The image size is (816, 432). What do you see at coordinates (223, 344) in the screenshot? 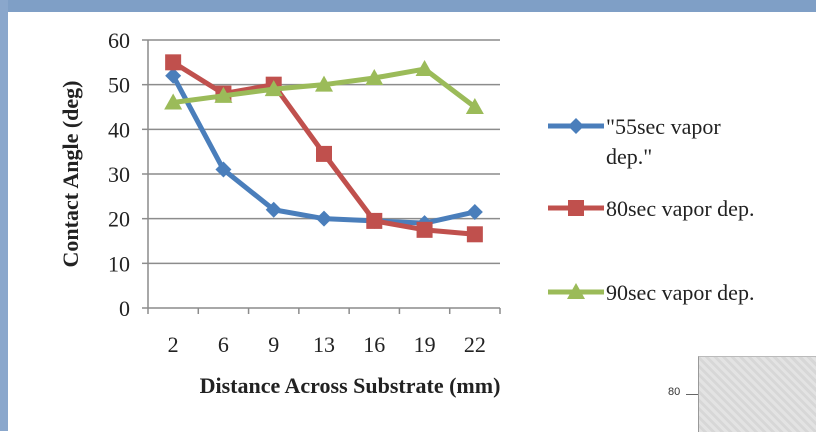
I see `x-tick-label: 6` at bounding box center [223, 344].